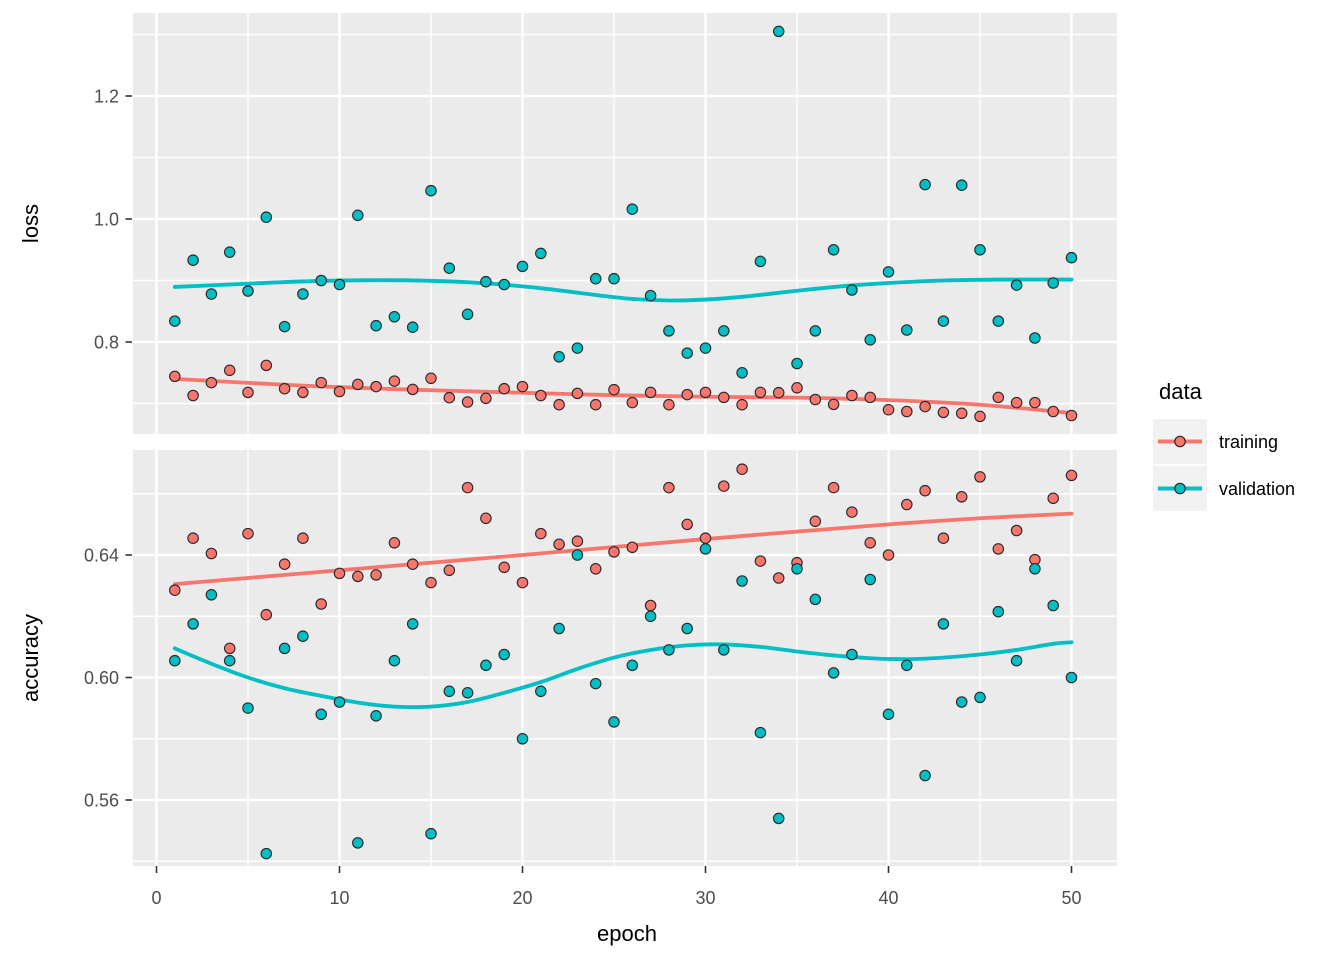  Describe the element at coordinates (101, 678) in the screenshot. I see `y-tick-label: 0.60` at that location.